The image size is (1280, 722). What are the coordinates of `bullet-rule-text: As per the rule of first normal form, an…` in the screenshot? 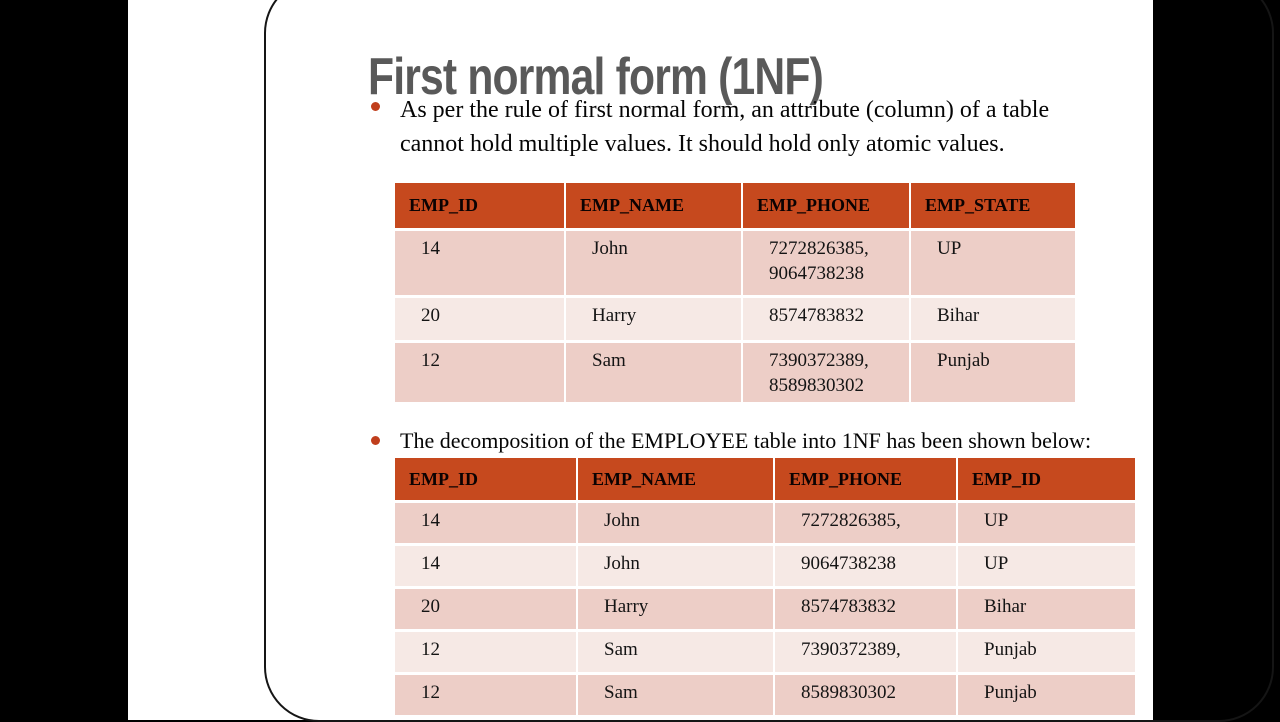 It's located at (805, 127).